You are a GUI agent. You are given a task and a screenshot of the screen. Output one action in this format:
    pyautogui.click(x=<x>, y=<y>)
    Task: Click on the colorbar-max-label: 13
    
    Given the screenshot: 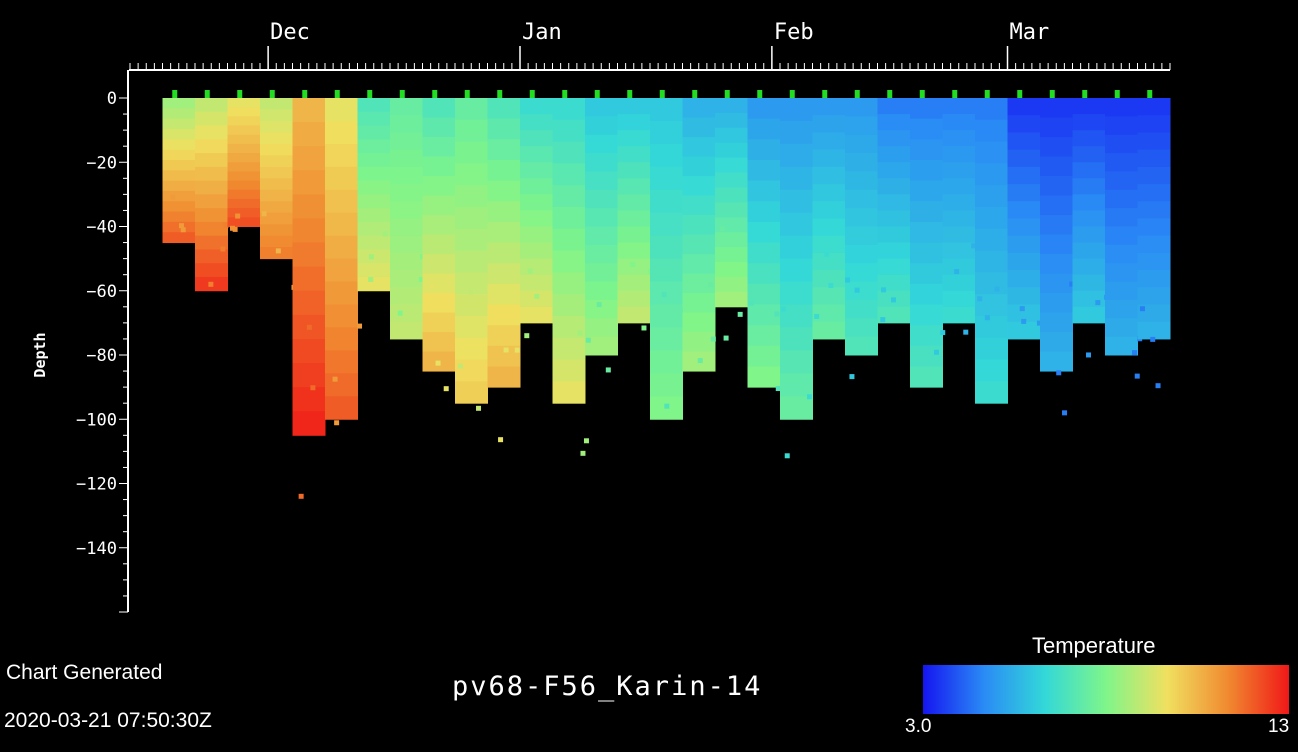 What is the action you would take?
    pyautogui.click(x=1279, y=726)
    